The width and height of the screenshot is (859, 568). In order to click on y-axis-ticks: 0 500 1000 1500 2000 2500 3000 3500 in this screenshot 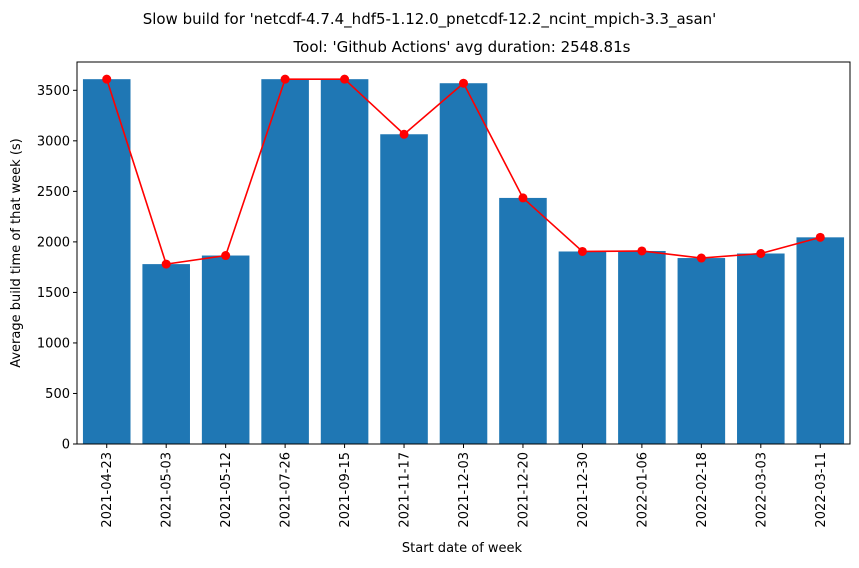, I will do `click(57, 268)`.